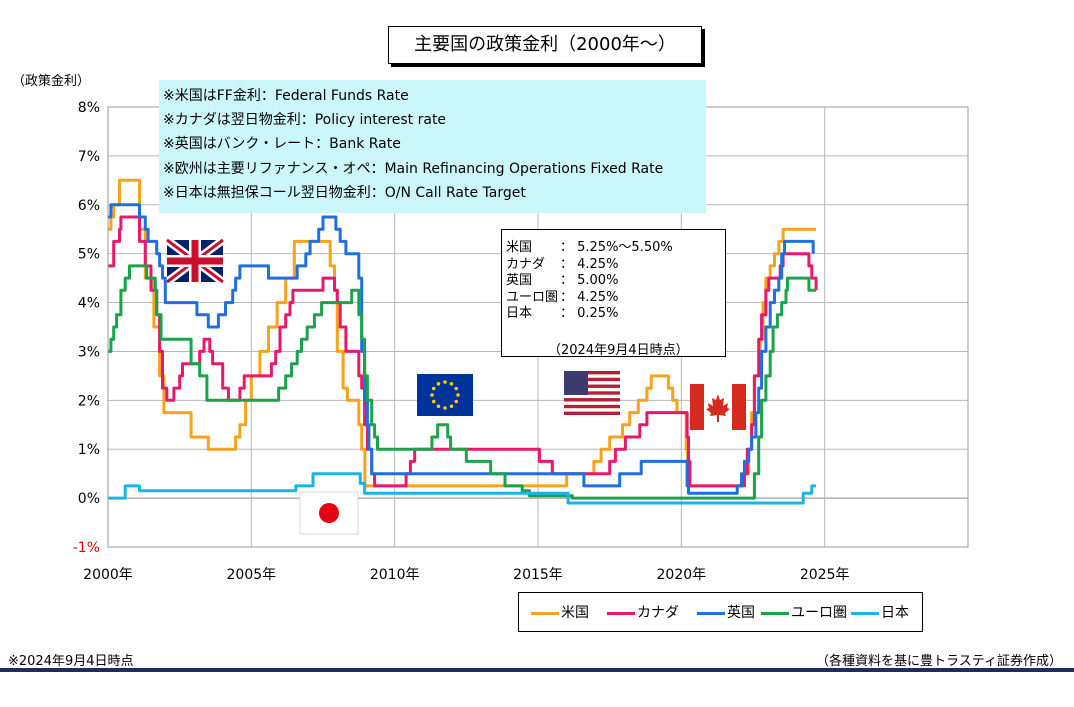  I want to click on footnote-source: （各種資料を基に豊トラスティ証券作成）, so click(939, 661).